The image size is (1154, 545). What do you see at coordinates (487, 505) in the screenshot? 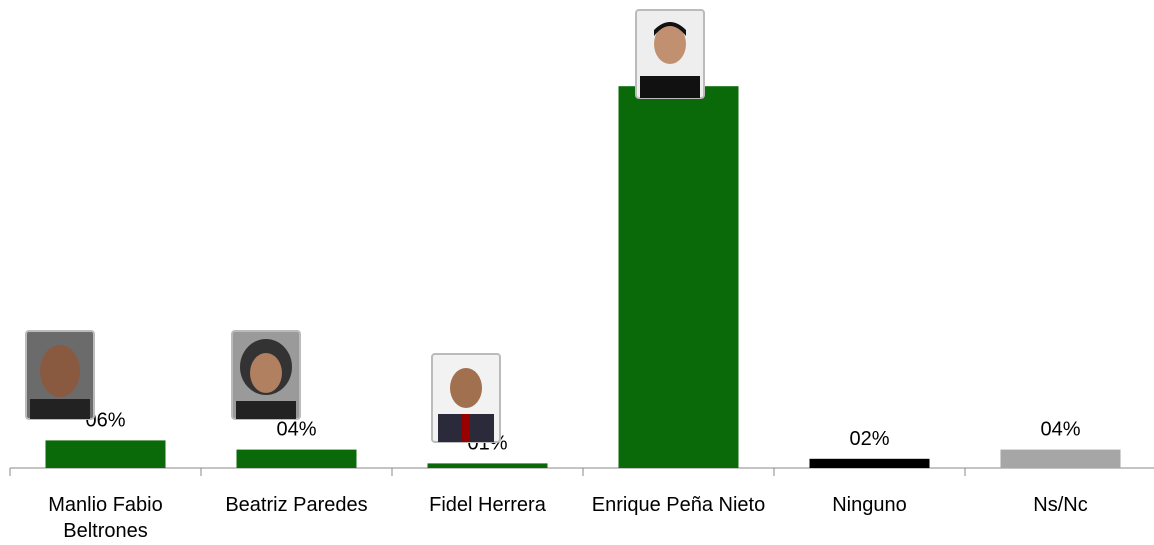
I see `x-tick-label: Fidel Herrera` at bounding box center [487, 505].